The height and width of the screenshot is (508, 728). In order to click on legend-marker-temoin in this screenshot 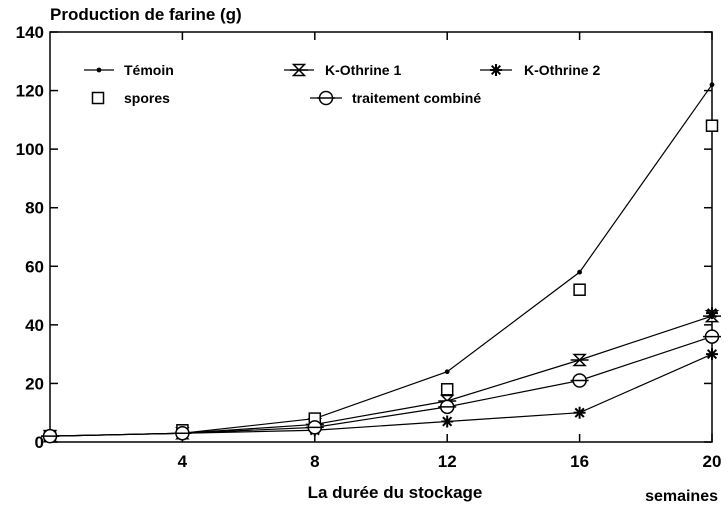, I will do `click(99, 70)`.